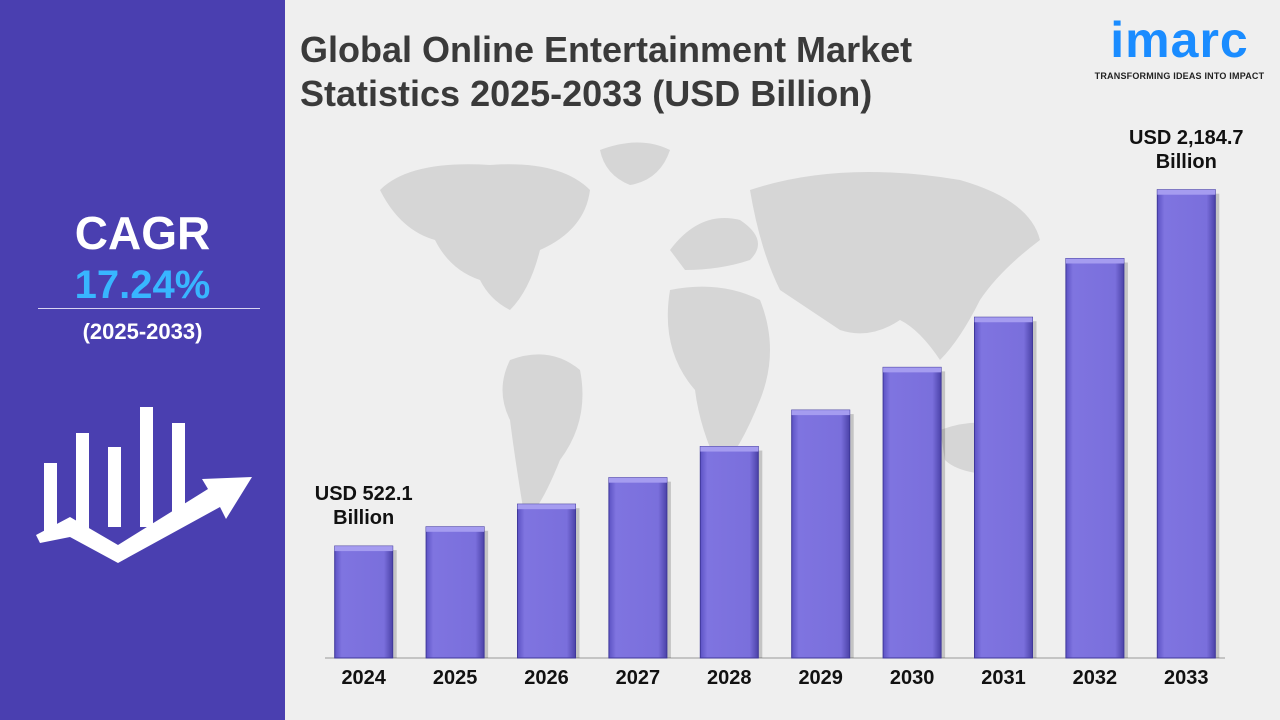 The height and width of the screenshot is (720, 1280). Describe the element at coordinates (638, 568) in the screenshot. I see `bar-2027` at that location.